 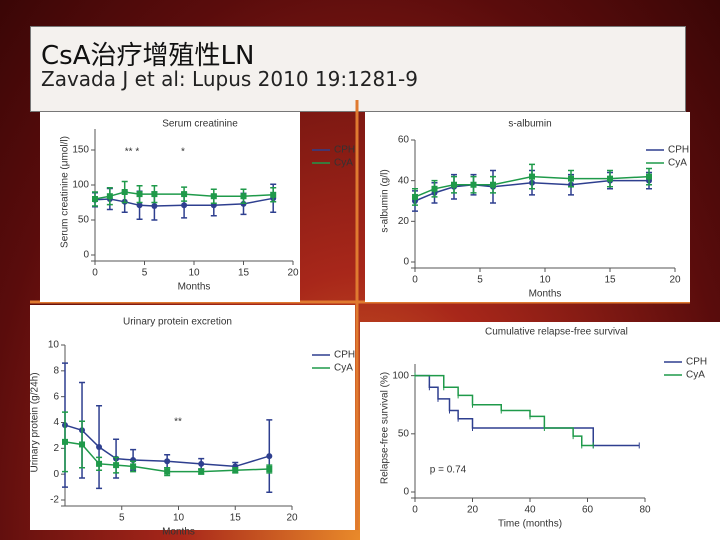 What do you see at coordinates (588, 510) in the screenshot?
I see `x-tick-label: 60` at bounding box center [588, 510].